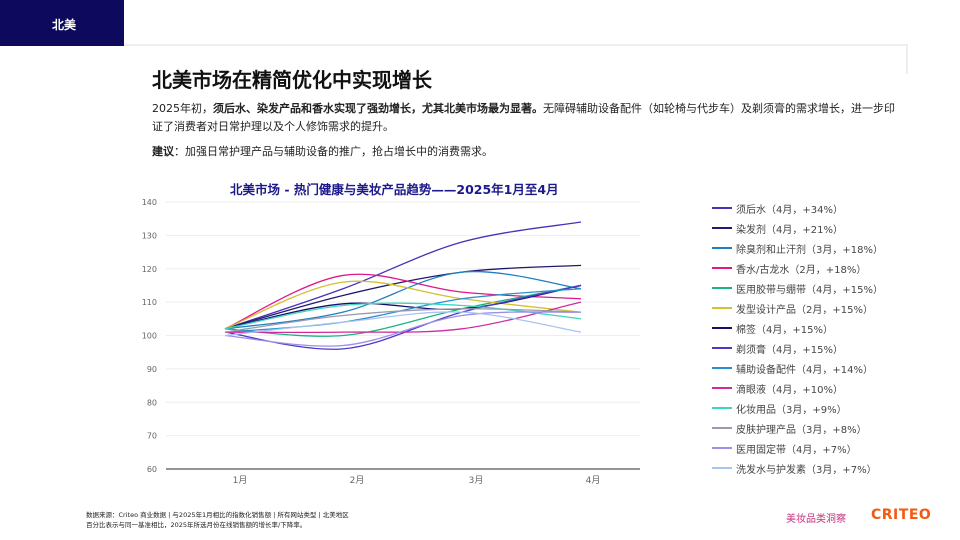  I want to click on legend-item: 皮肤护理产品（3月，+8%）, so click(797, 428).